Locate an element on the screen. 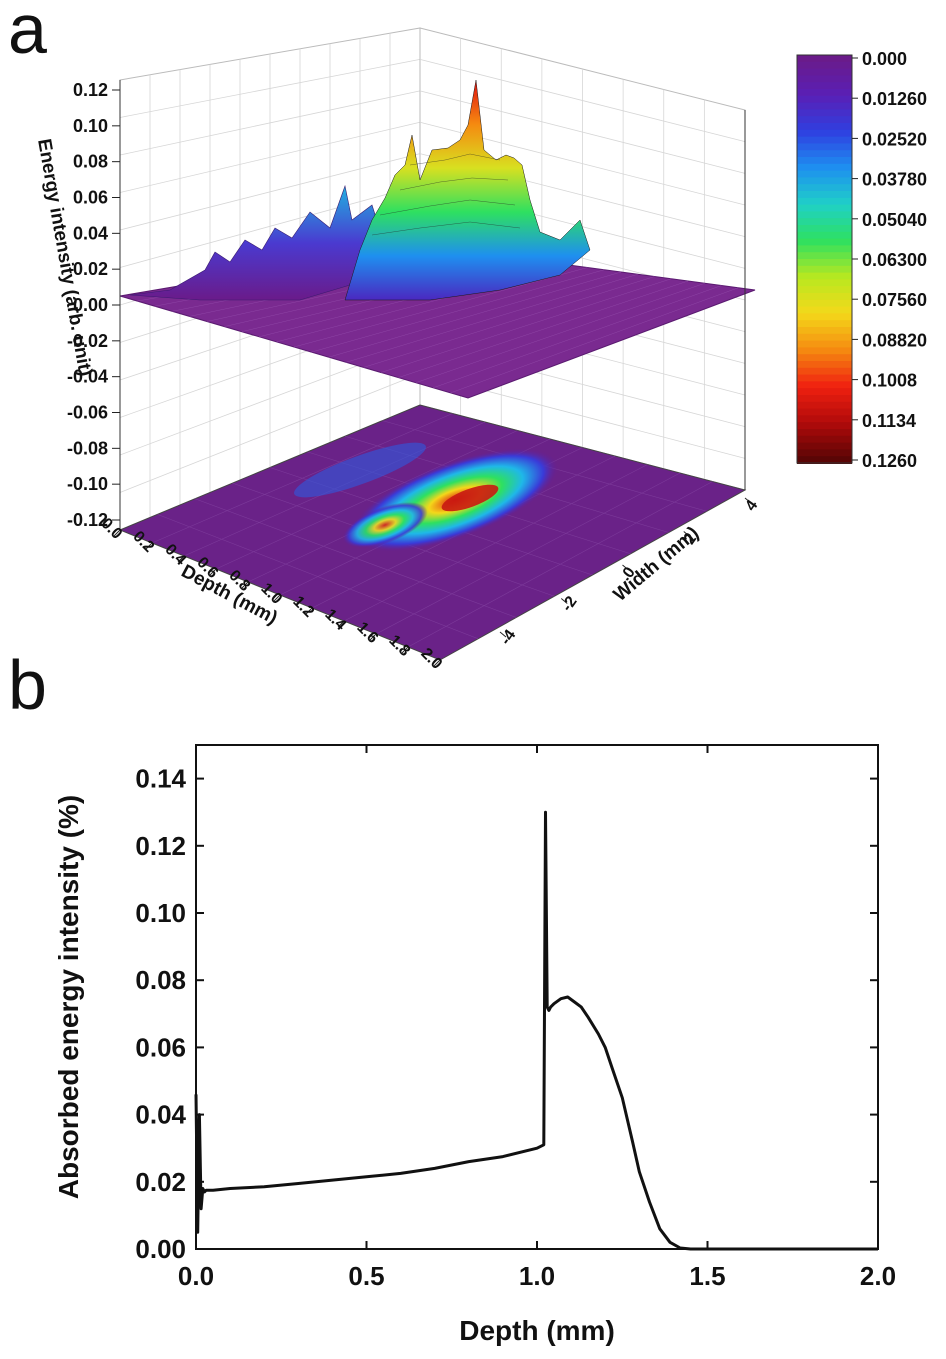 Image resolution: width=946 pixels, height=1359 pixels. z-tick-label: -0.02 is located at coordinates (87, 341).